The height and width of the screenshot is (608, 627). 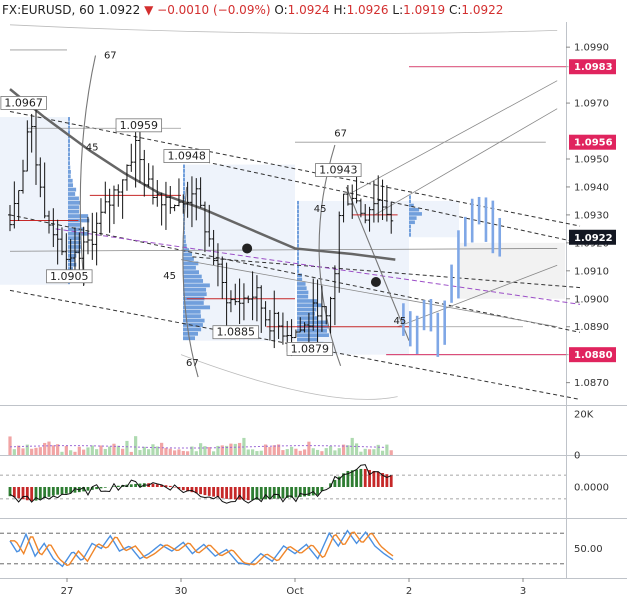 I want to click on low-label: L:, so click(x=398, y=10).